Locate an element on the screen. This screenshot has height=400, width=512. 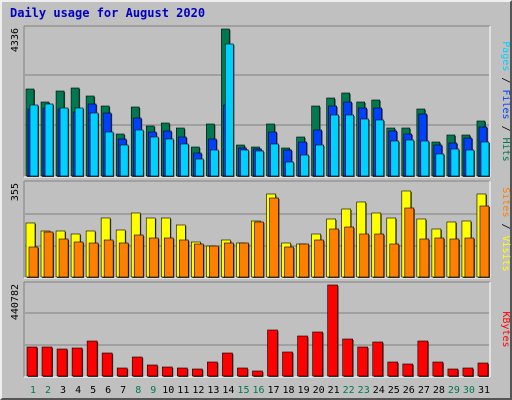
x-tick-label-1: 1 is located at coordinates (33, 390).